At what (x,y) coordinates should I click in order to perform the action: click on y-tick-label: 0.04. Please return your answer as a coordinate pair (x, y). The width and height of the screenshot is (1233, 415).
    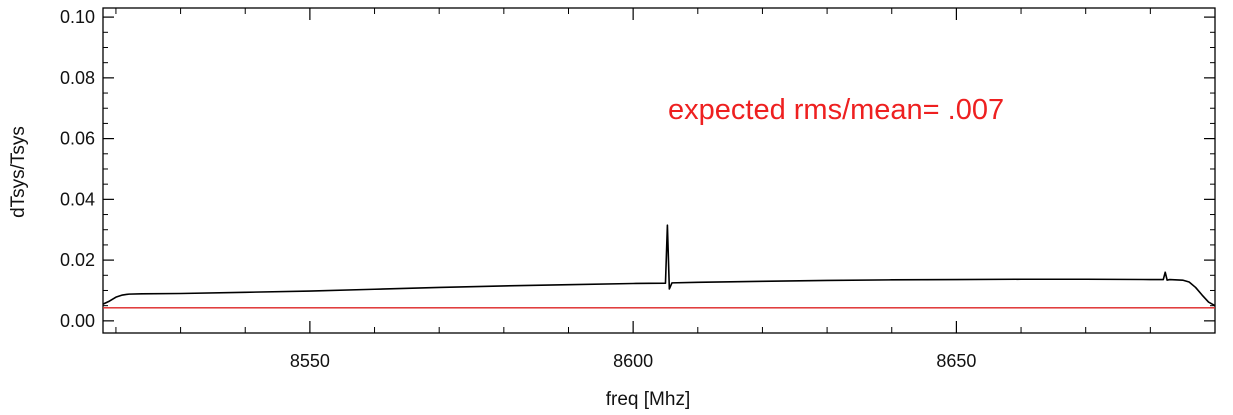
    Looking at the image, I should click on (77, 199).